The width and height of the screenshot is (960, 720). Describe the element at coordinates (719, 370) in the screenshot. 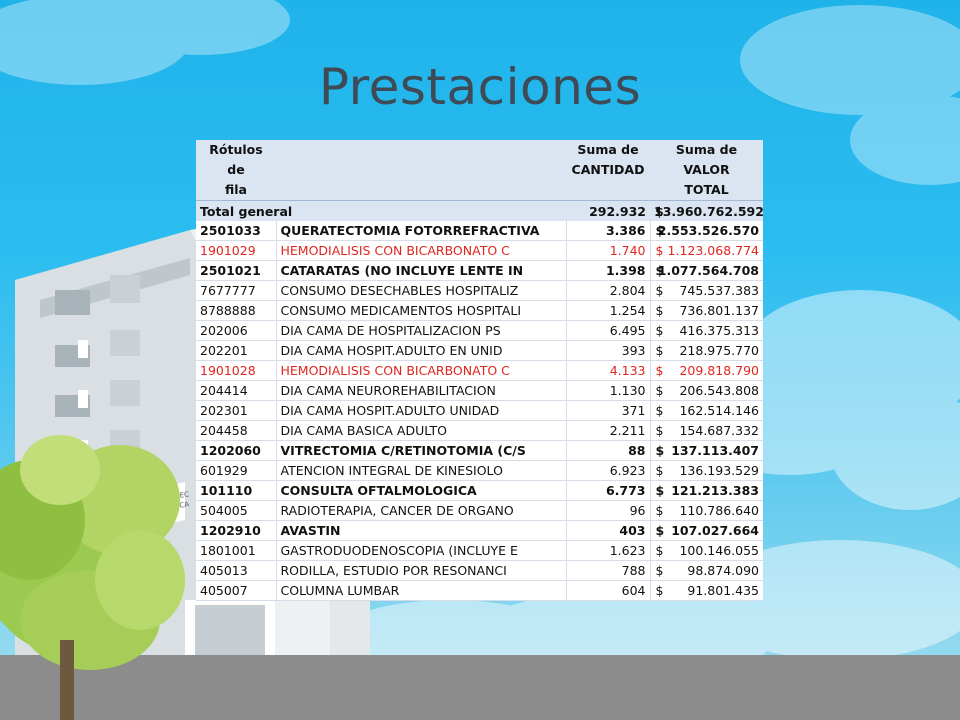

I see `row-amount: 209.818.790` at that location.